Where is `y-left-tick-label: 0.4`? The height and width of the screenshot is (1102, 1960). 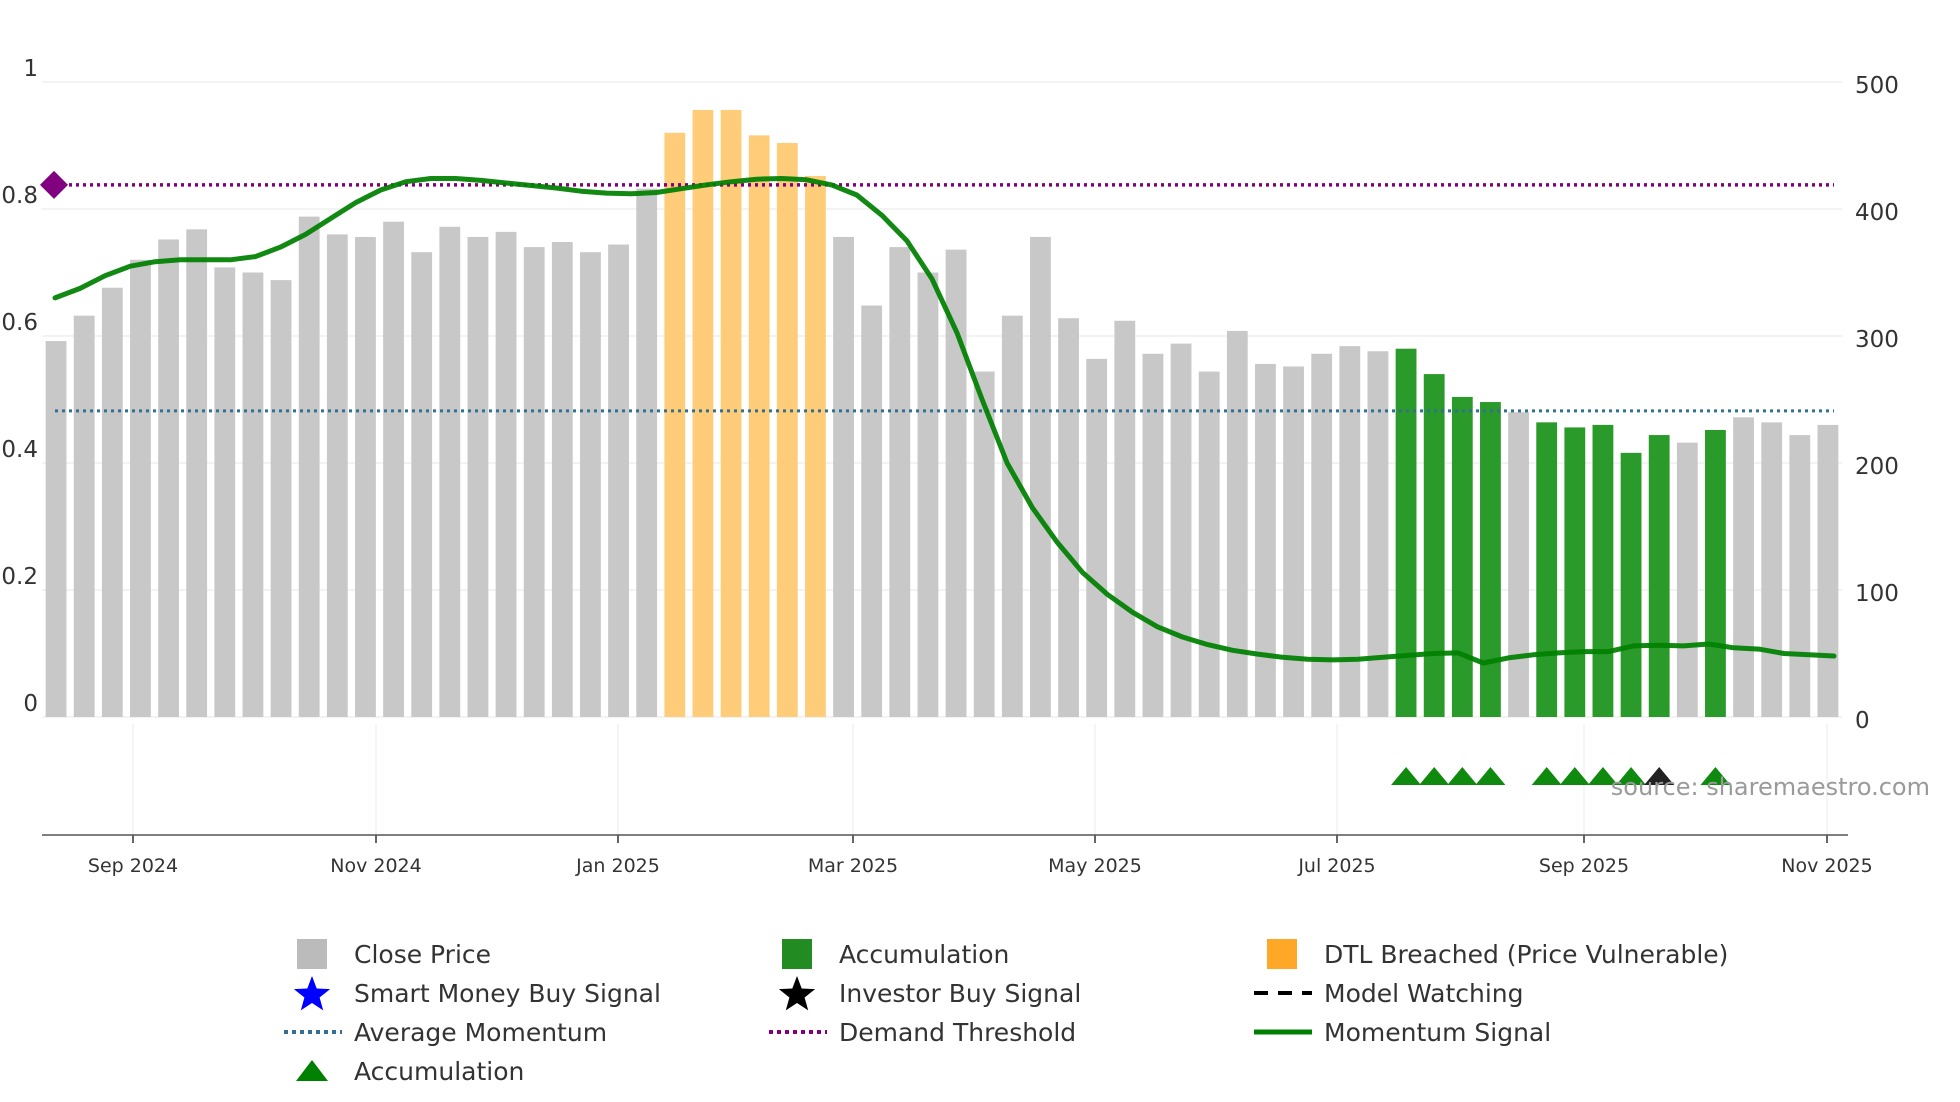
y-left-tick-label: 0.4 is located at coordinates (19, 450).